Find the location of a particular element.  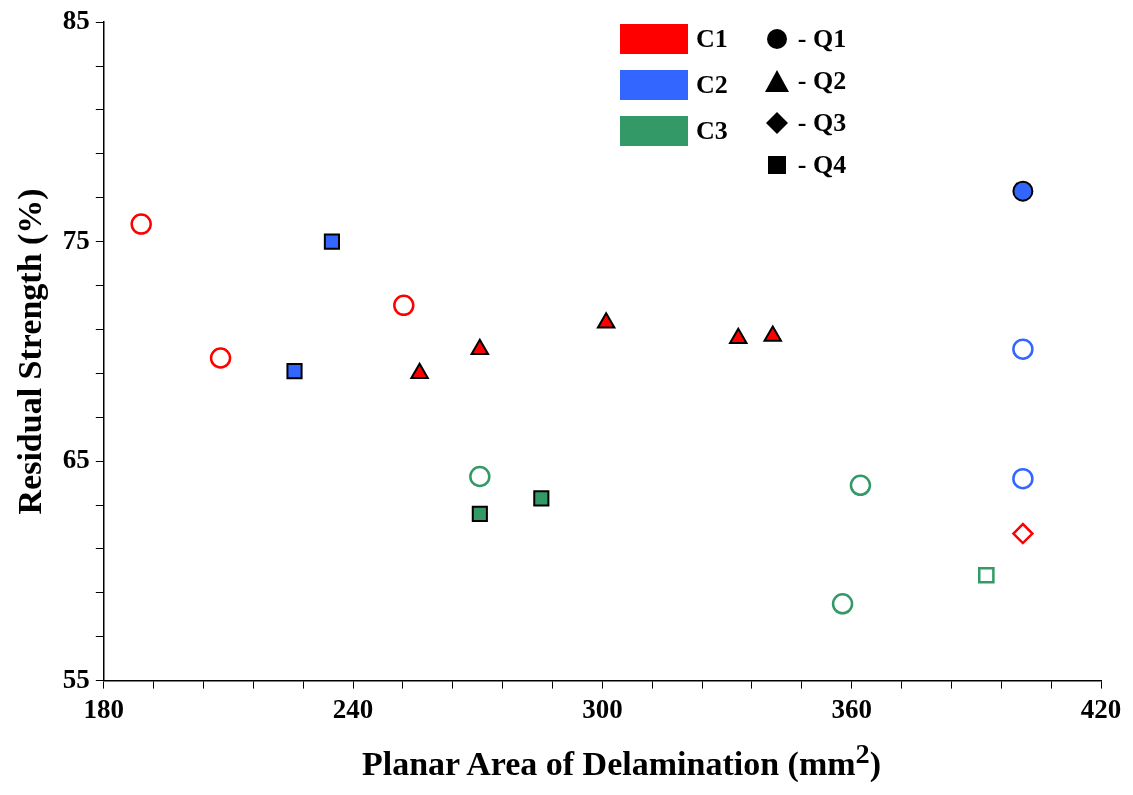

annotation: C3 is located at coordinates (712, 131).